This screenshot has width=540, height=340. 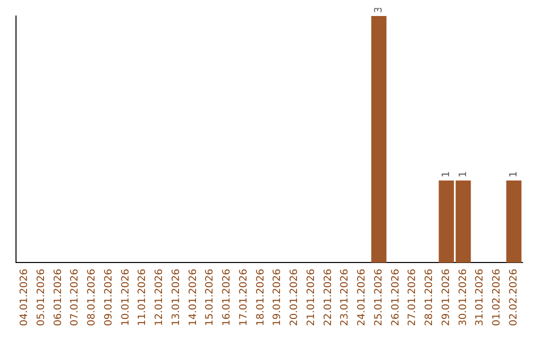 What do you see at coordinates (244, 297) in the screenshot?
I see `x-tick-label: 17.01.2026` at bounding box center [244, 297].